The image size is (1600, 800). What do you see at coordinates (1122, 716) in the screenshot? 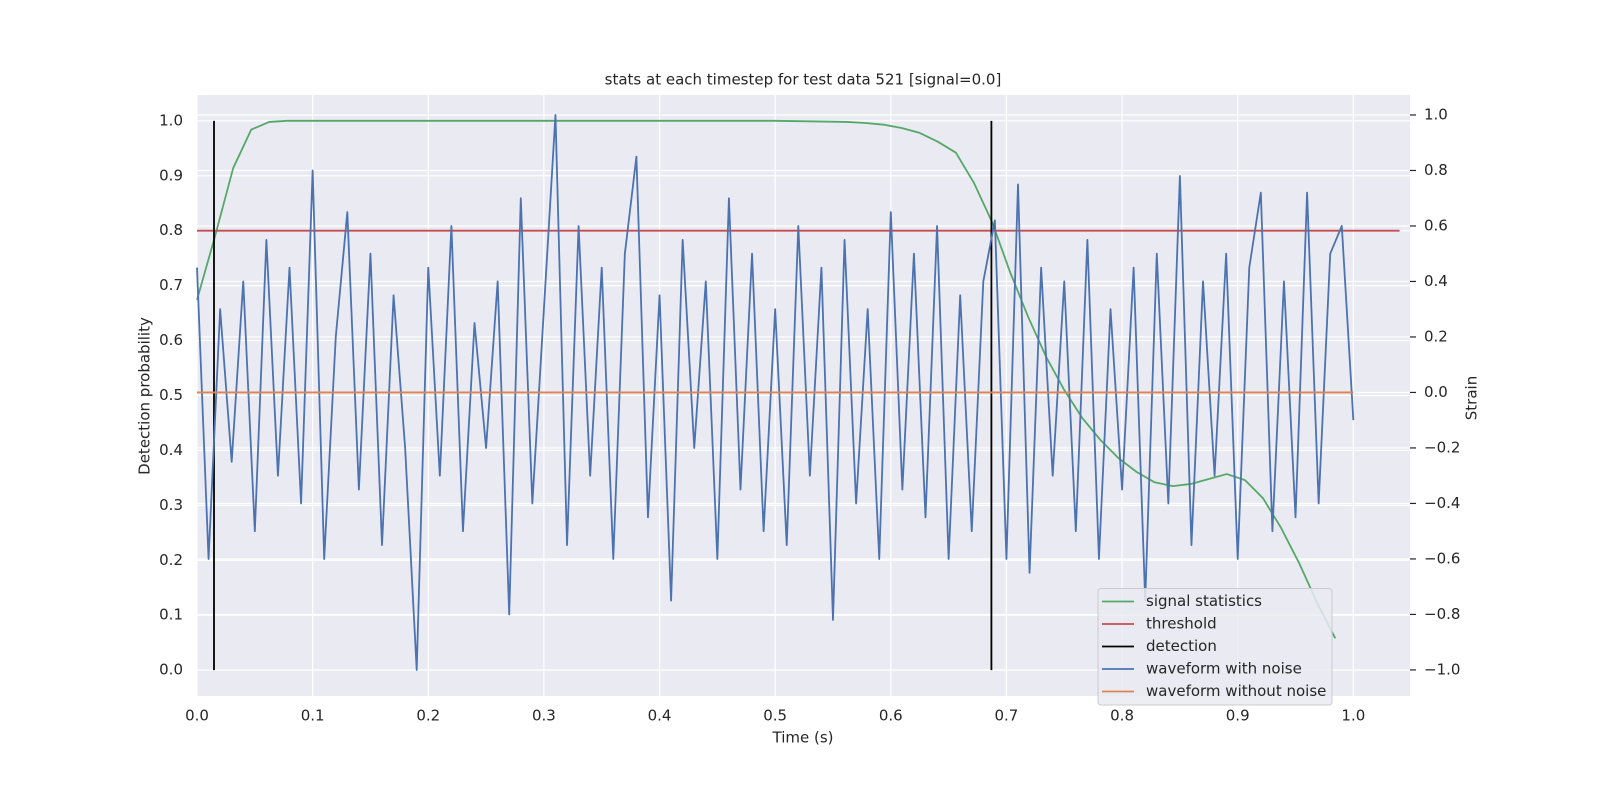
I see `x-tick-label: 0.8` at bounding box center [1122, 716].